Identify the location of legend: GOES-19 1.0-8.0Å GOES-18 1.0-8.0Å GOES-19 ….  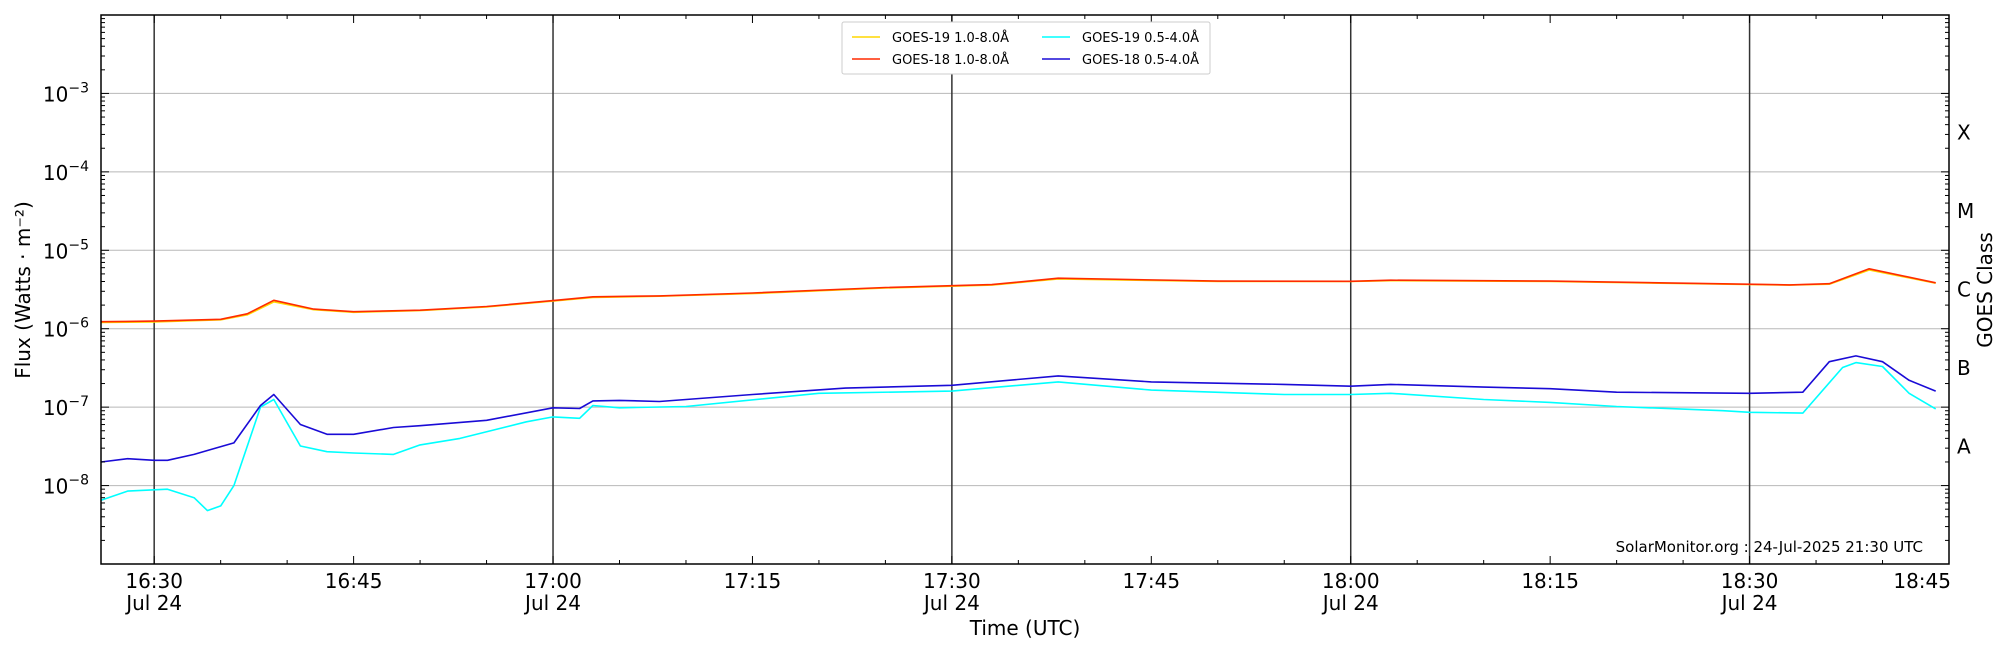
(1026, 48).